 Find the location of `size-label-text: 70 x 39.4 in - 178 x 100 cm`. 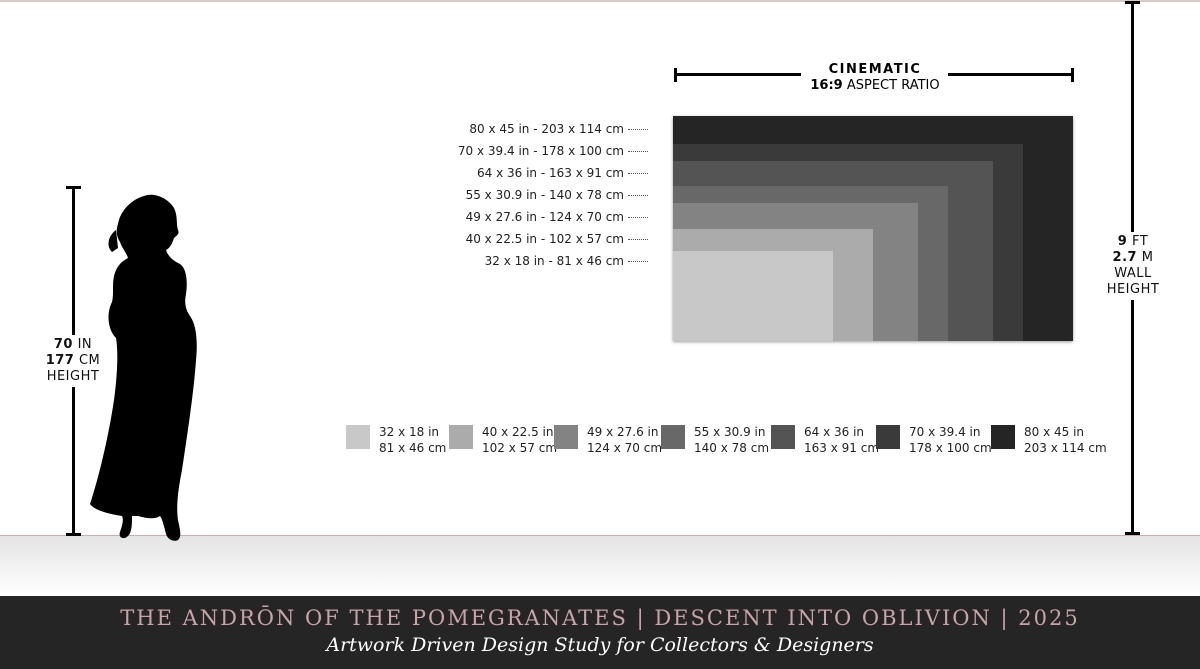

size-label-text: 70 x 39.4 in - 178 x 100 cm is located at coordinates (540, 151).